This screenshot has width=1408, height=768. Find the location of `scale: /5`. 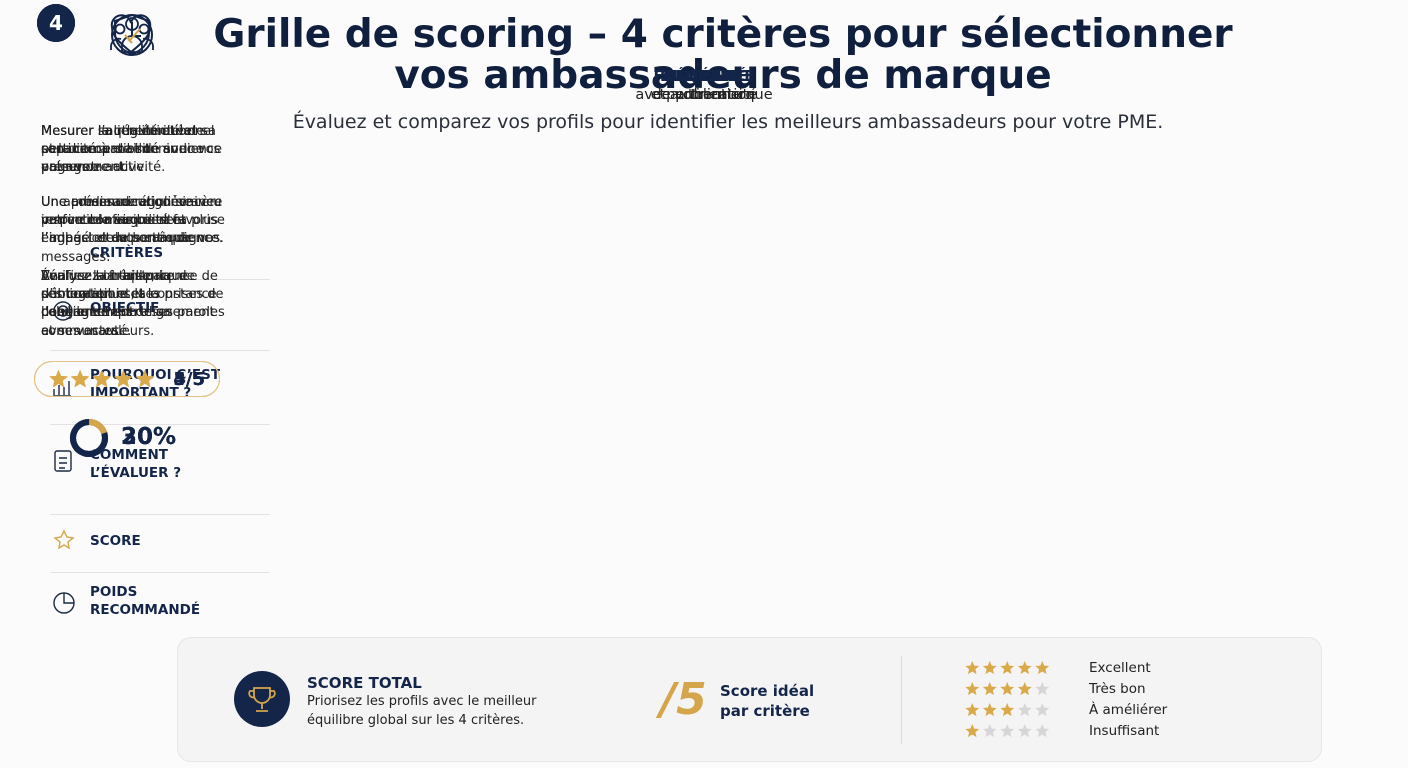

scale: /5 is located at coordinates (683, 699).